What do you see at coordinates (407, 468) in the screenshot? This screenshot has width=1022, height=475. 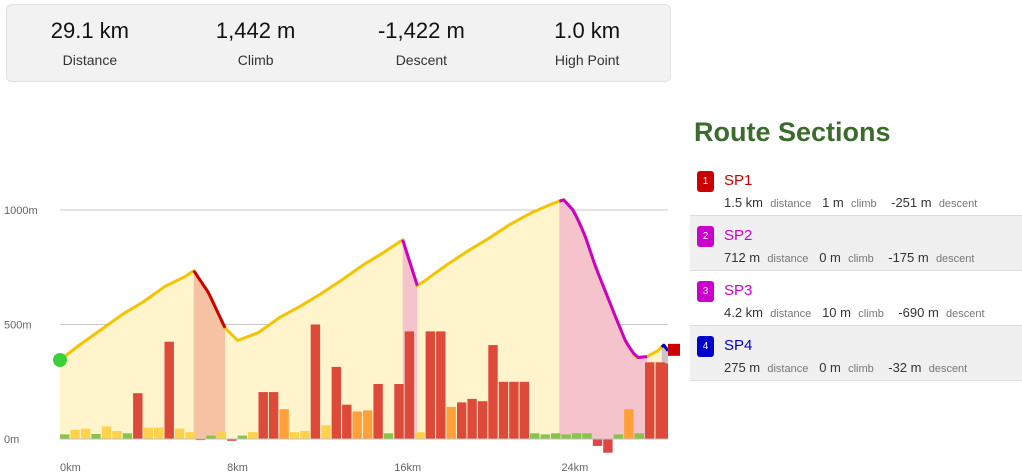 I see `x-tick-label: 16km` at bounding box center [407, 468].